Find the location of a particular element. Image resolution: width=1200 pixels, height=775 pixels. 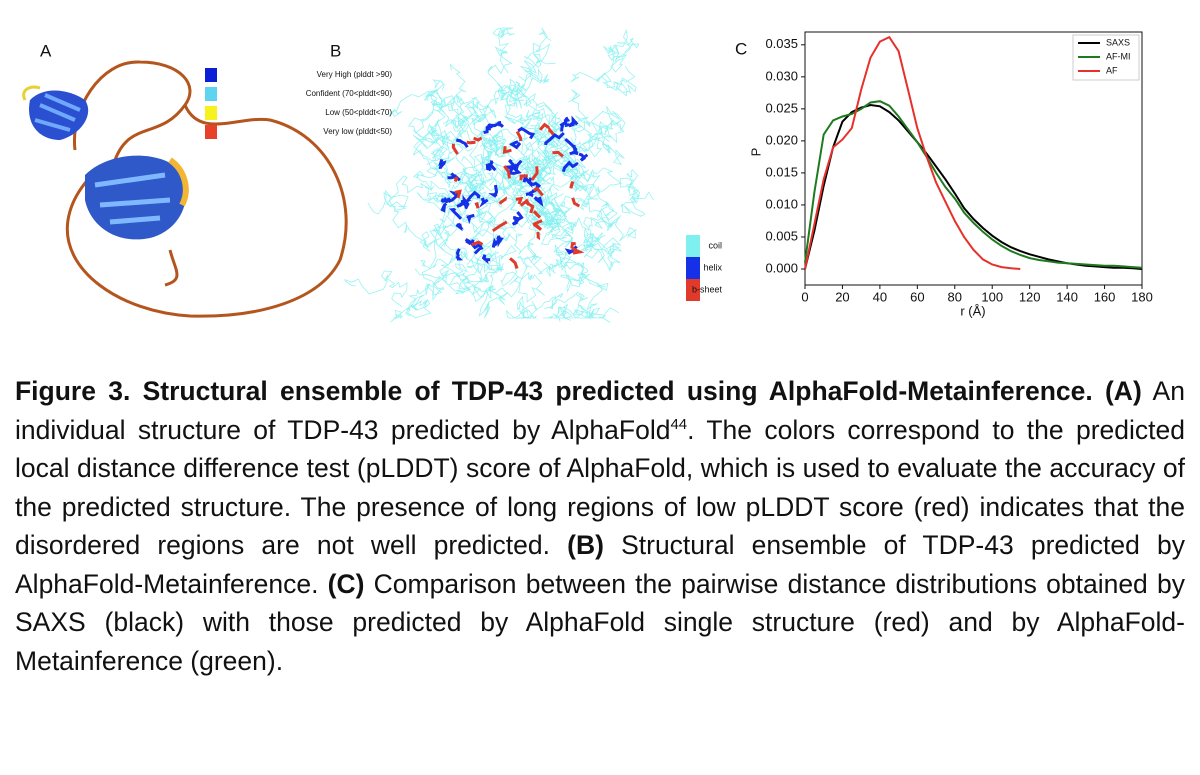

panel-label: C is located at coordinates (741, 48).